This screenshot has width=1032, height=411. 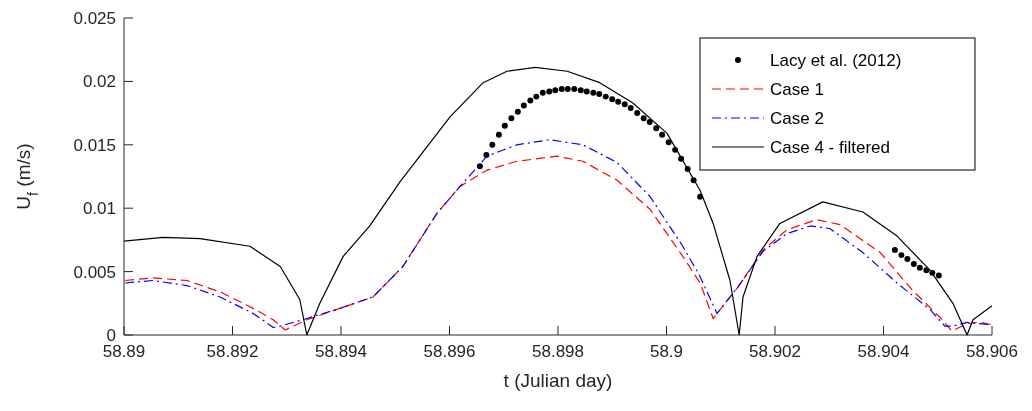 What do you see at coordinates (775, 351) in the screenshot?
I see `x-tick-label: 58.902` at bounding box center [775, 351].